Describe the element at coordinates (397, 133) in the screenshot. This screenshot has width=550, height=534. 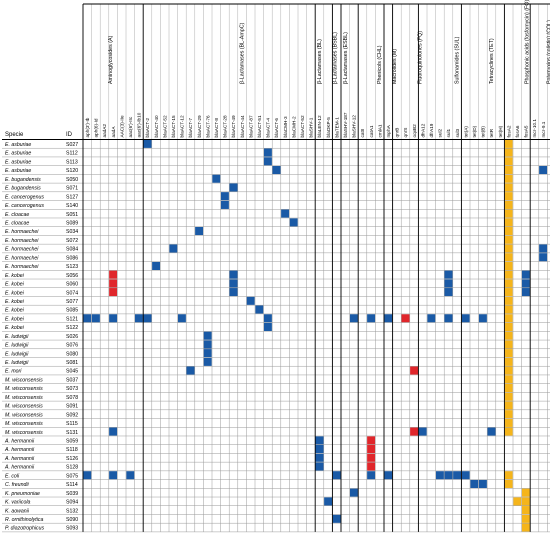
I see `column-gene-label: qnrB` at that location.